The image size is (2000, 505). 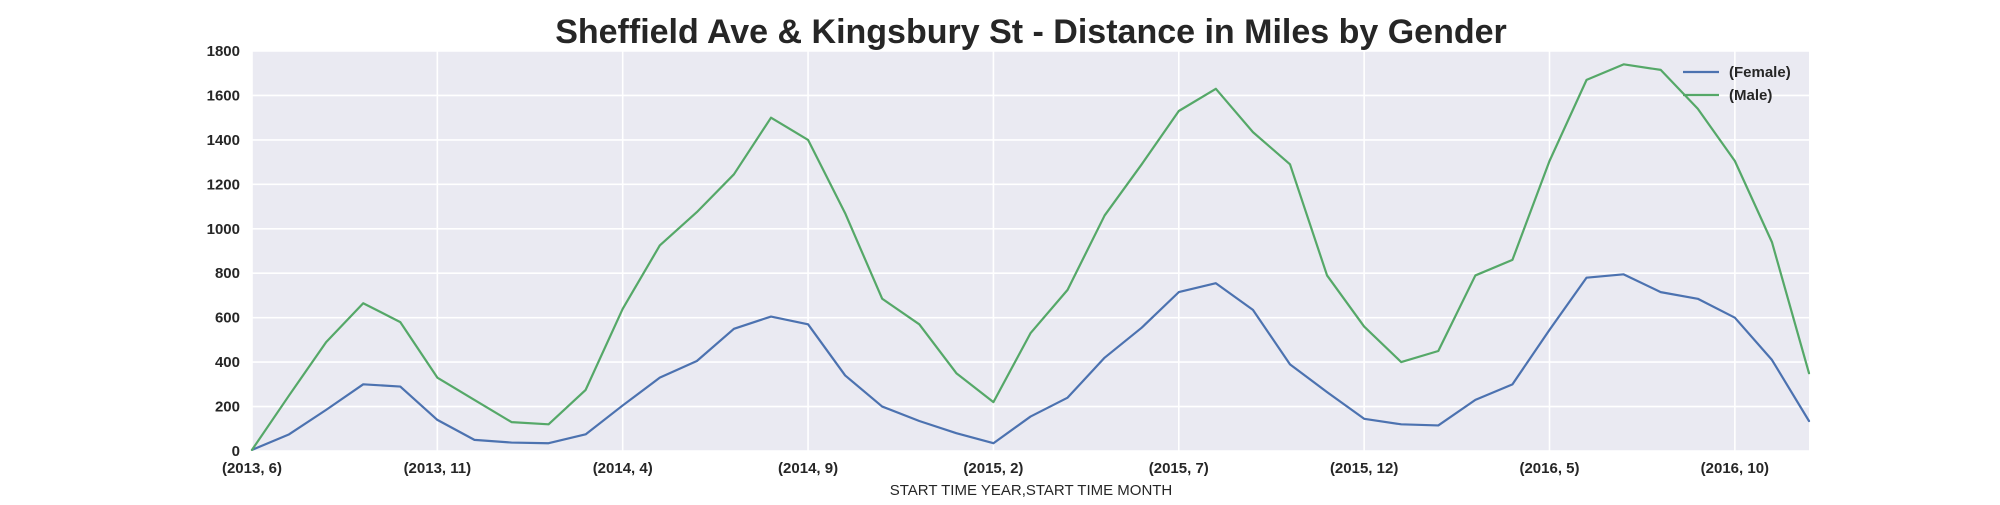 I want to click on legend: (Female) (Male), so click(x=1737, y=84).